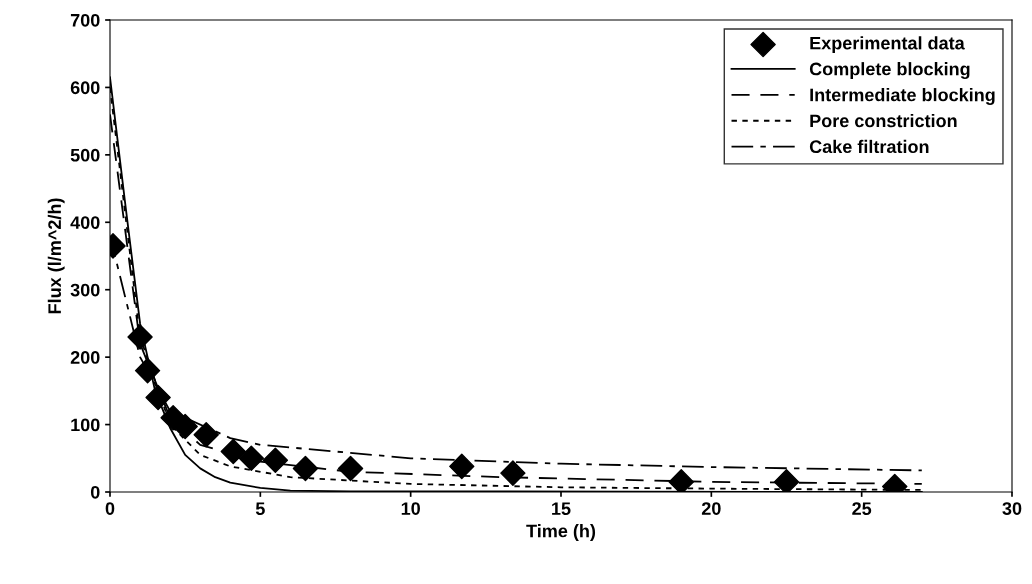 Image resolution: width=1032 pixels, height=584 pixels. What do you see at coordinates (85, 290) in the screenshot?
I see `y-tick-label: 300` at bounding box center [85, 290].